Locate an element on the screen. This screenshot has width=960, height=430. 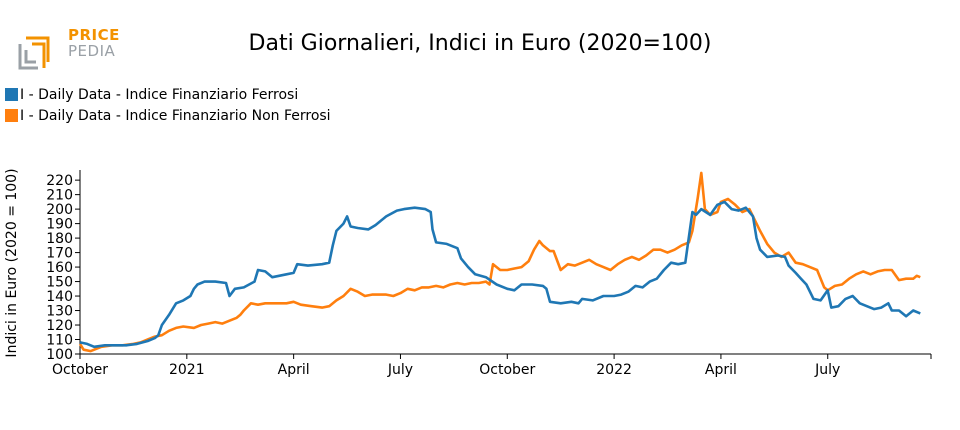
y-tick-label: 140 is located at coordinates (59, 297).